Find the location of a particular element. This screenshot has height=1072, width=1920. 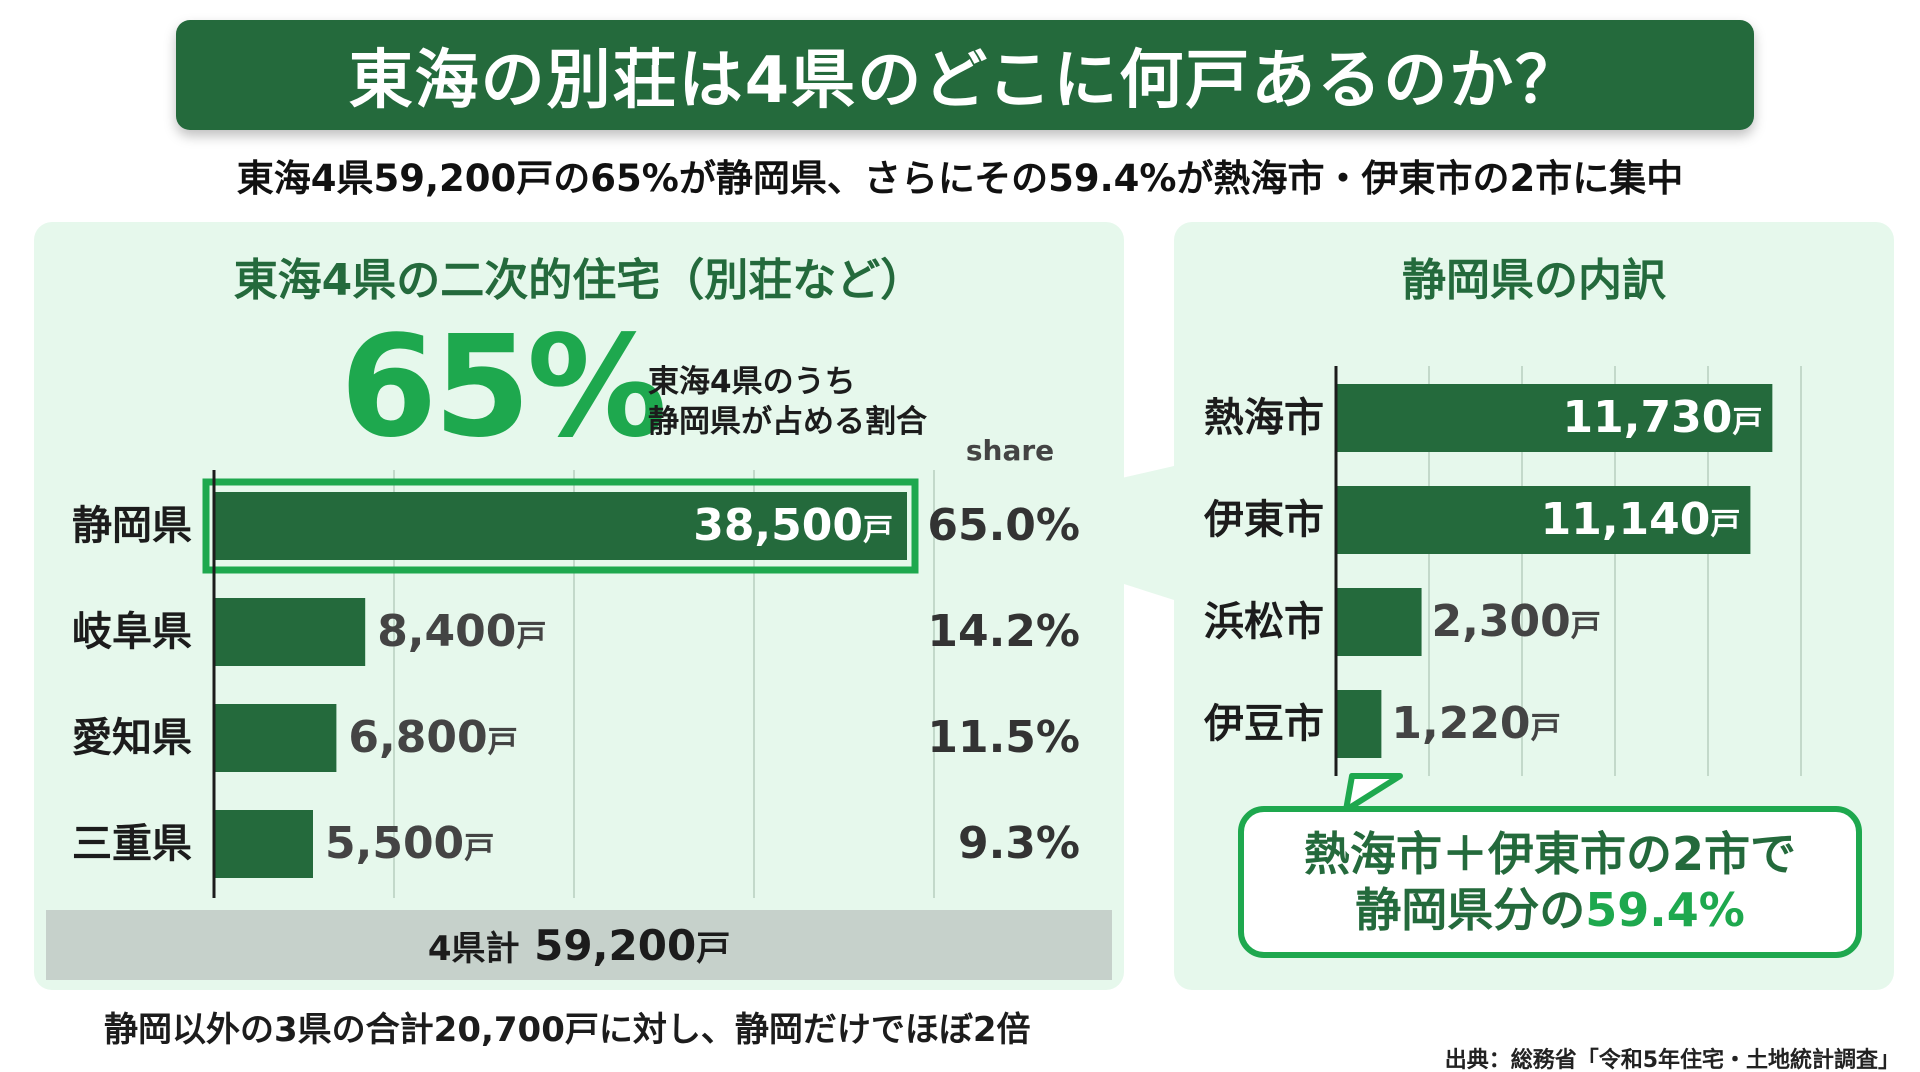

share-label-mie: 9.3% is located at coordinates (1018, 843).